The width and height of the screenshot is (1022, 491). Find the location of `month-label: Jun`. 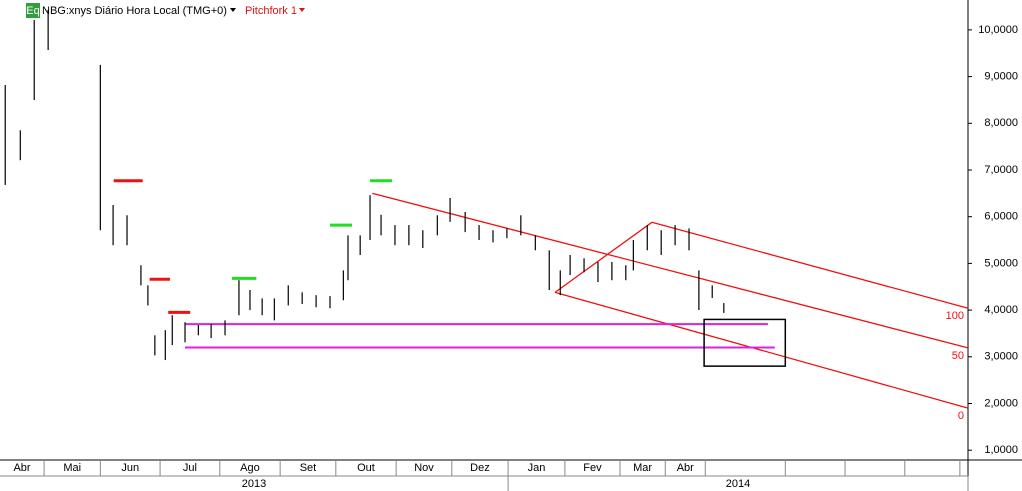

month-label: Jun is located at coordinates (130, 468).